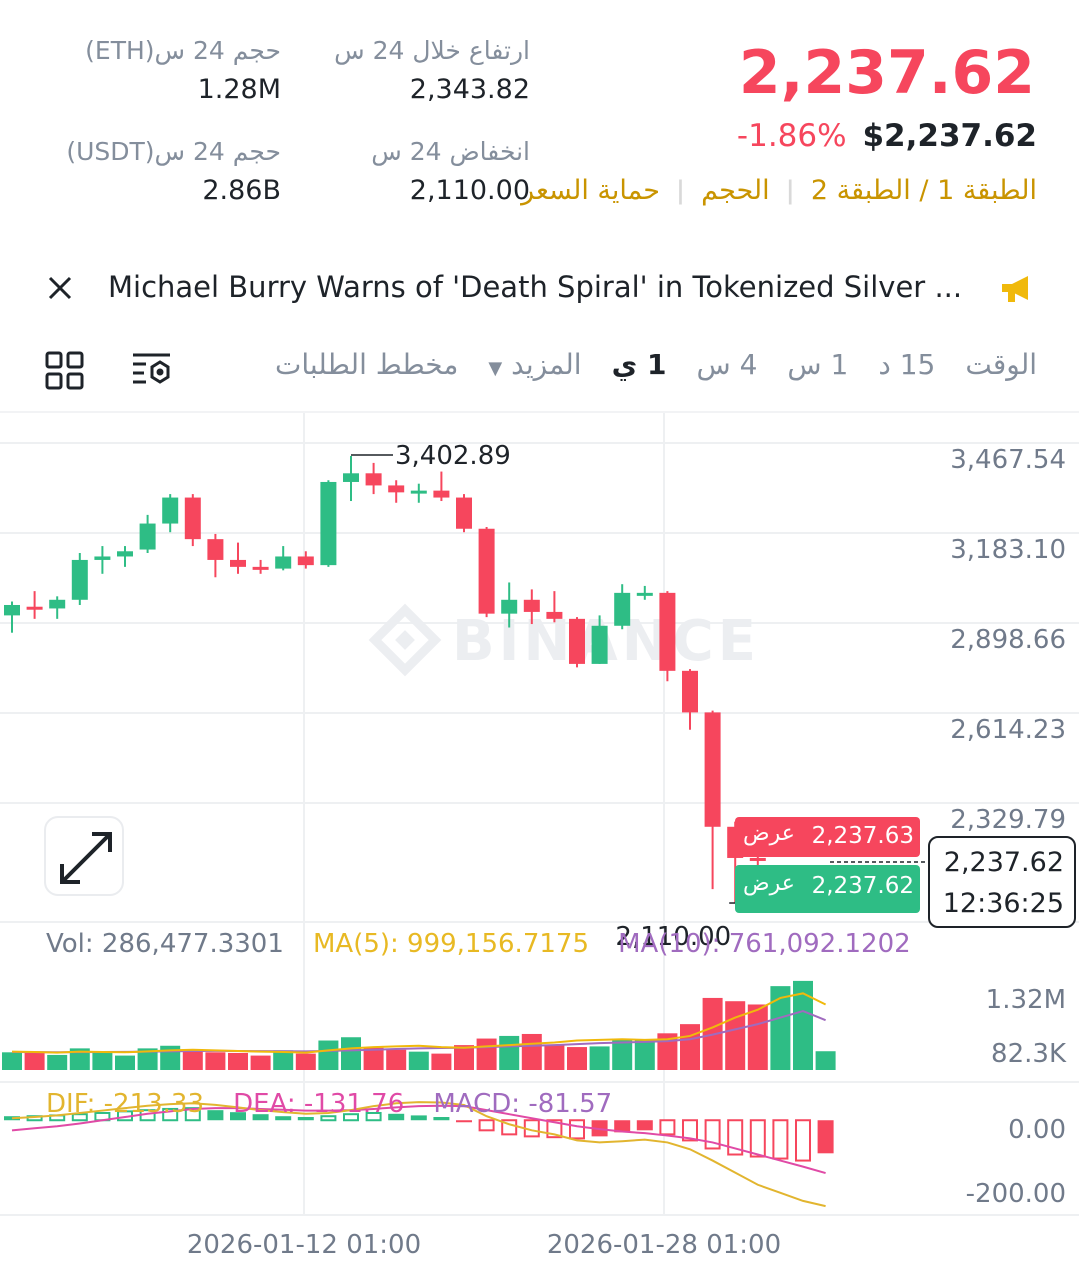 The image size is (1079, 1263). Describe the element at coordinates (907, 364) in the screenshot. I see `tab-15m: 15 د` at that location.